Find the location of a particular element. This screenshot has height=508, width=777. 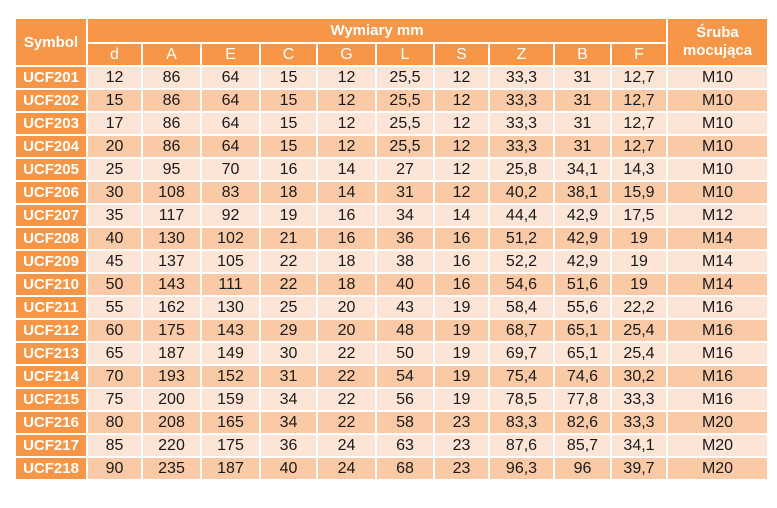

cell-d: 40 is located at coordinates (114, 238).